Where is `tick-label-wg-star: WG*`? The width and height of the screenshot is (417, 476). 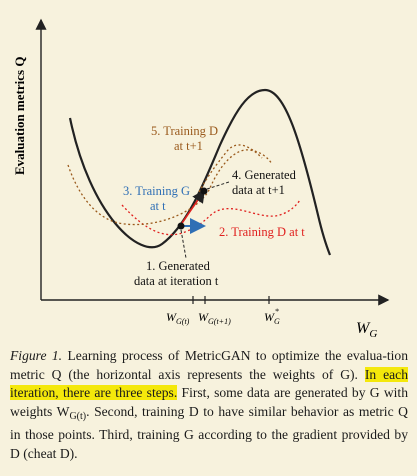 tick-label-wg-star: WG* is located at coordinates (272, 316).